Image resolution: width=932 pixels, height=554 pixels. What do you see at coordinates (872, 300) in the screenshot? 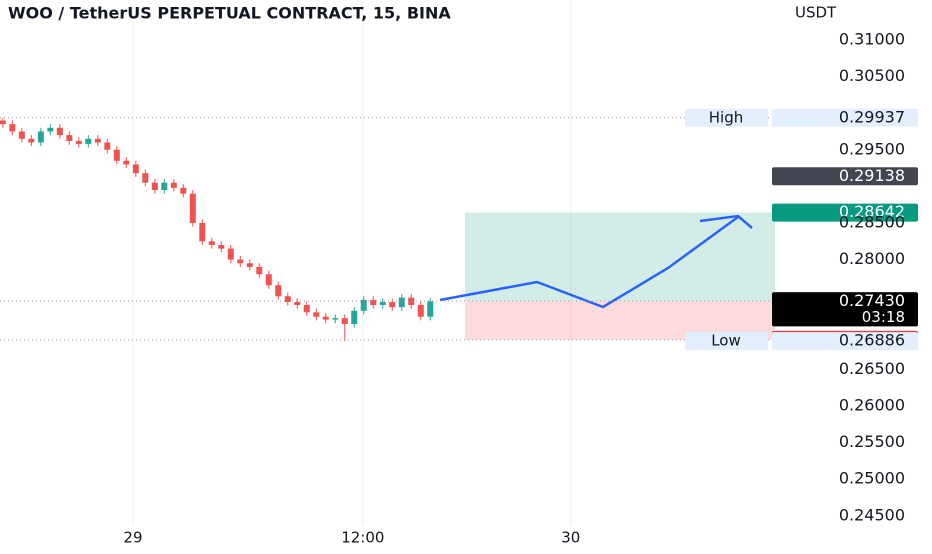
I see `price-label: 0.27430` at bounding box center [872, 300].